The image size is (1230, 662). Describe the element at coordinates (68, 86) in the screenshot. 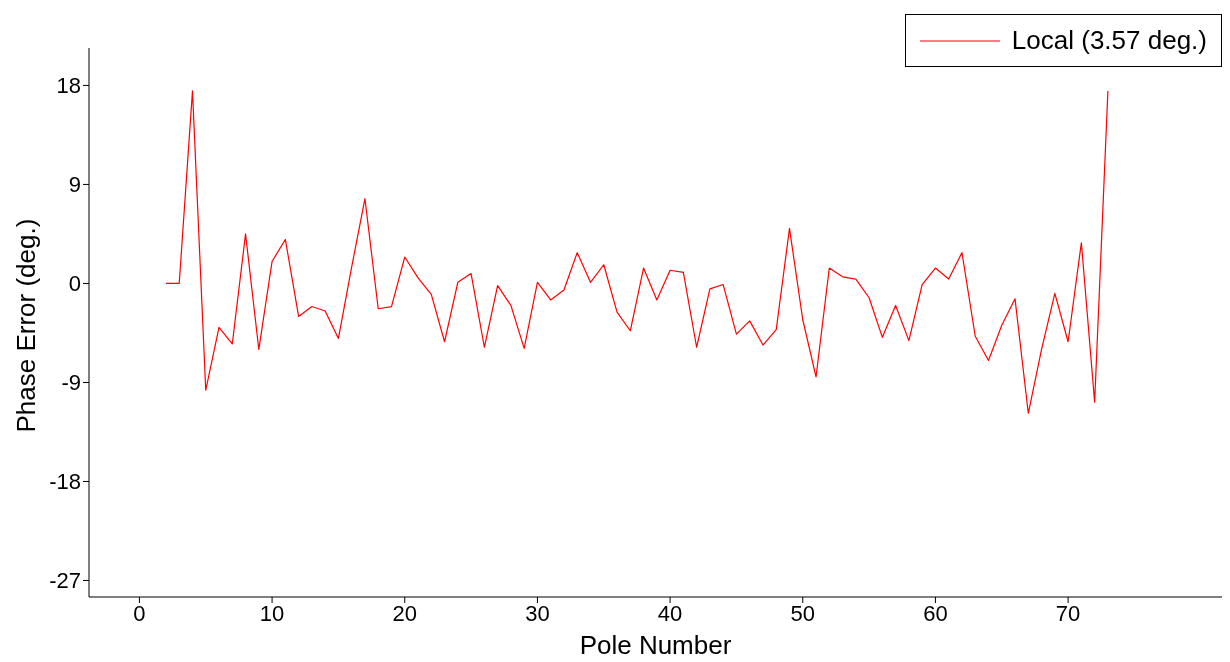

I see `y-tick-label: 18` at that location.